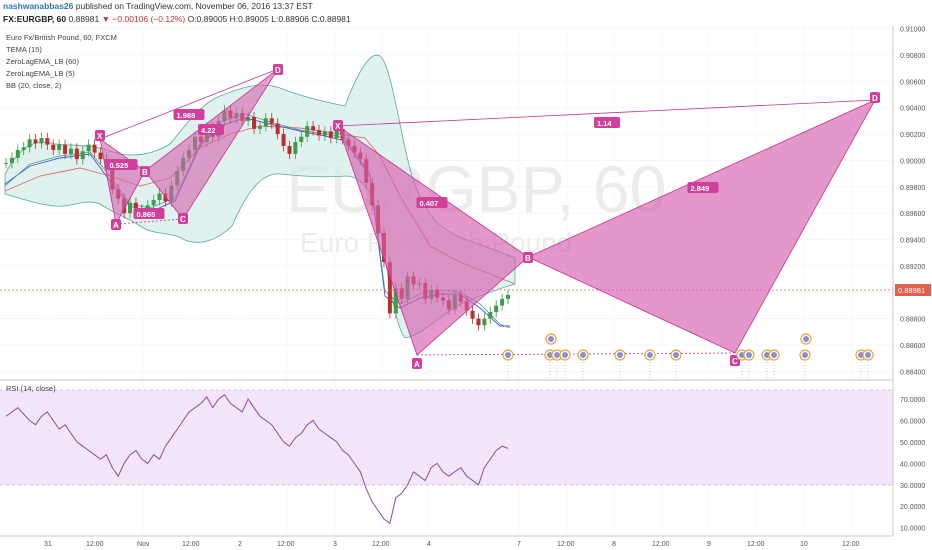 This screenshot has width=932, height=550. What do you see at coordinates (912, 161) in the screenshot?
I see `price-tick-label: 0.90000` at bounding box center [912, 161].